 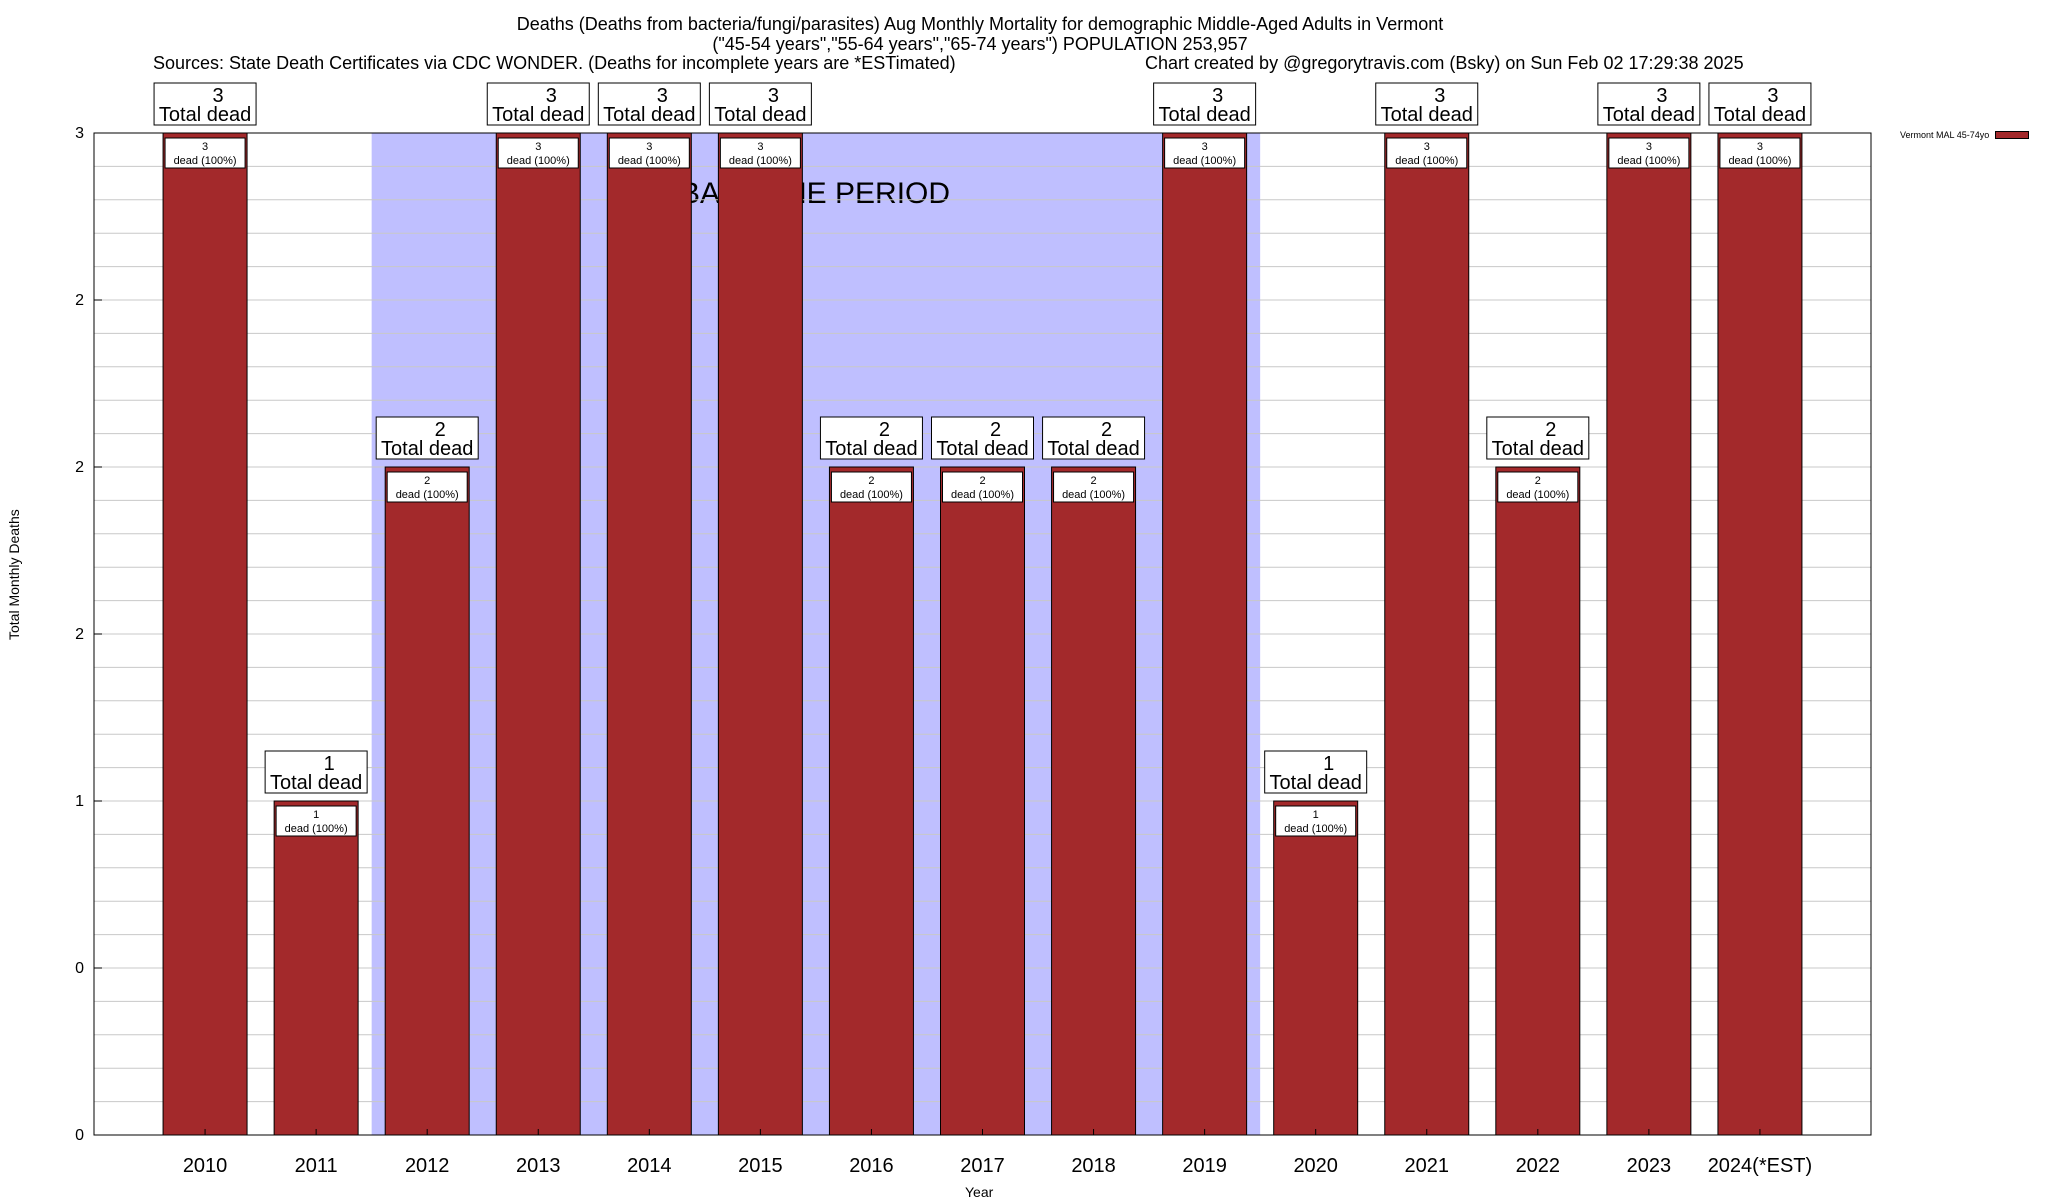 I want to click on x-tick-label: 2023, so click(x=1649, y=1166).